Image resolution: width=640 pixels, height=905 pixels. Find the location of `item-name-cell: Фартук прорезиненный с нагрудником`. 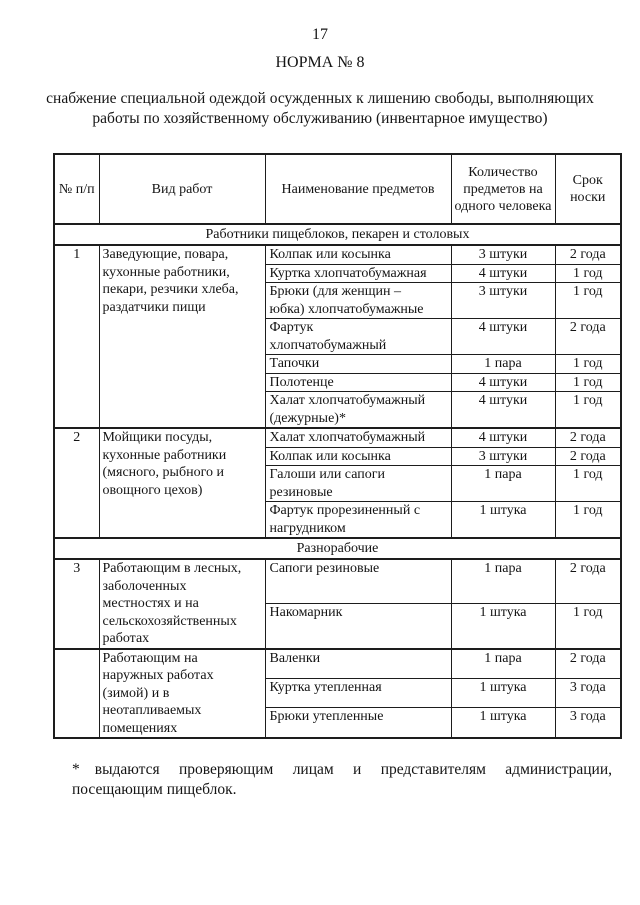

item-name-cell: Фартук прорезиненный с нагрудником is located at coordinates (358, 520).